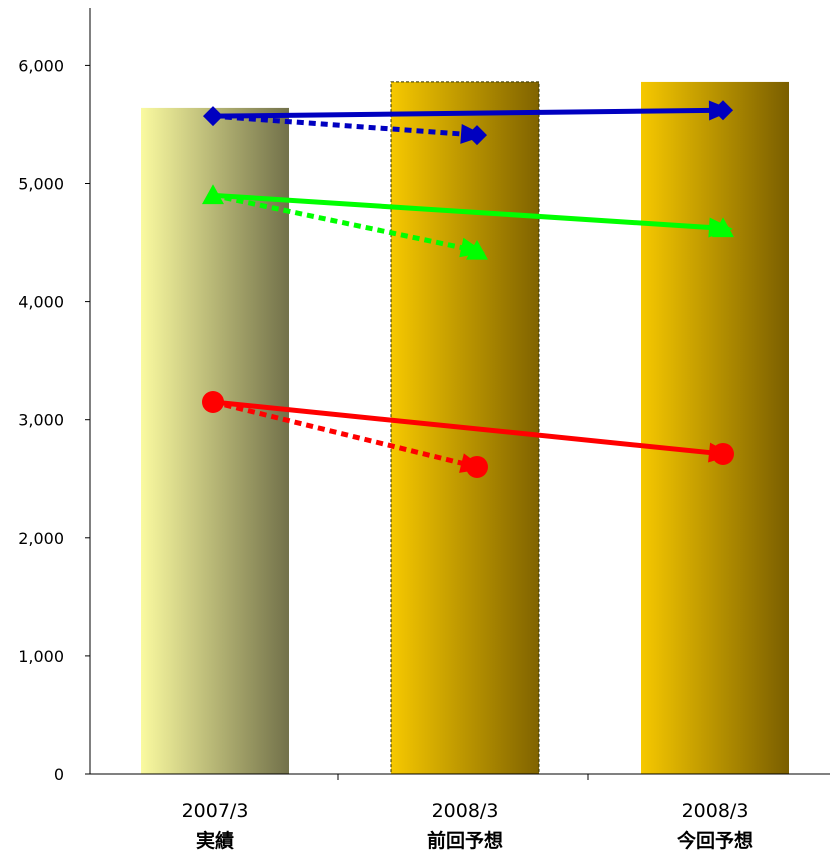 This screenshot has height=861, width=830. I want to click on category-label-2-line2: 今回予想, so click(714, 840).